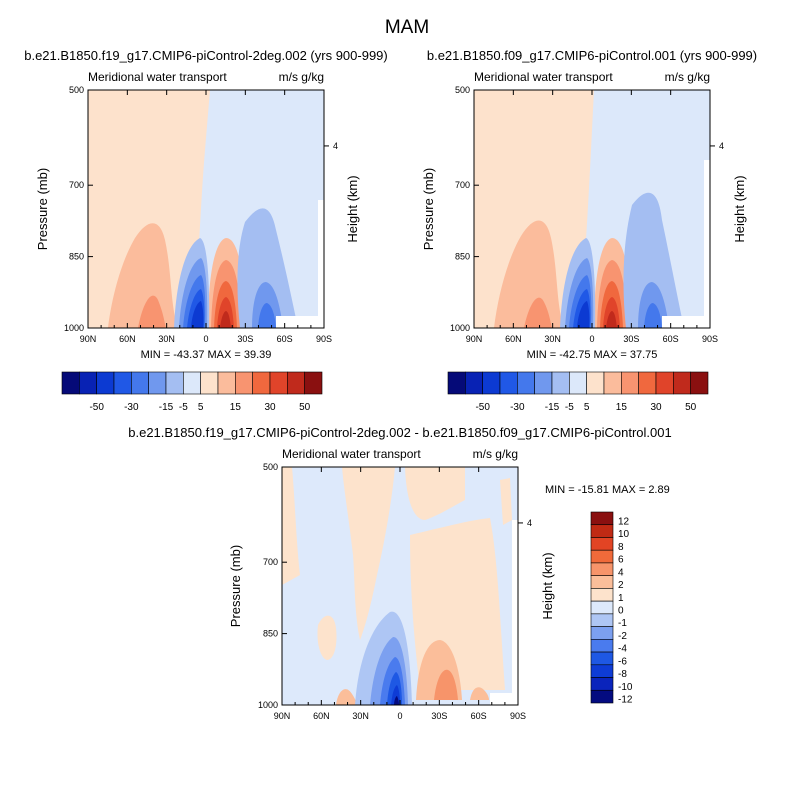 Image resolution: width=800 pixels, height=805 pixels. Describe the element at coordinates (686, 322) in the screenshot. I see `panel-2-missing-box` at that location.